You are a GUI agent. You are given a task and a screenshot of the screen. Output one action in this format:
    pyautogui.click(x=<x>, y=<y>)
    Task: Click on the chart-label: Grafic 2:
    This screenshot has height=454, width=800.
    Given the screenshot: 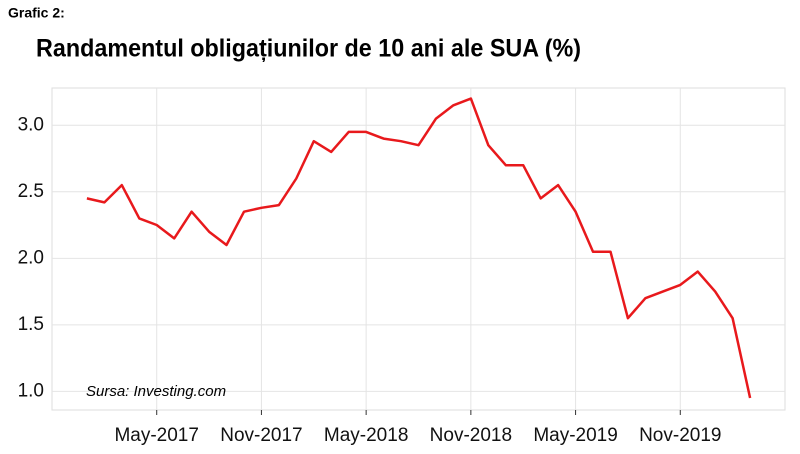 What is the action you would take?
    pyautogui.click(x=36, y=13)
    